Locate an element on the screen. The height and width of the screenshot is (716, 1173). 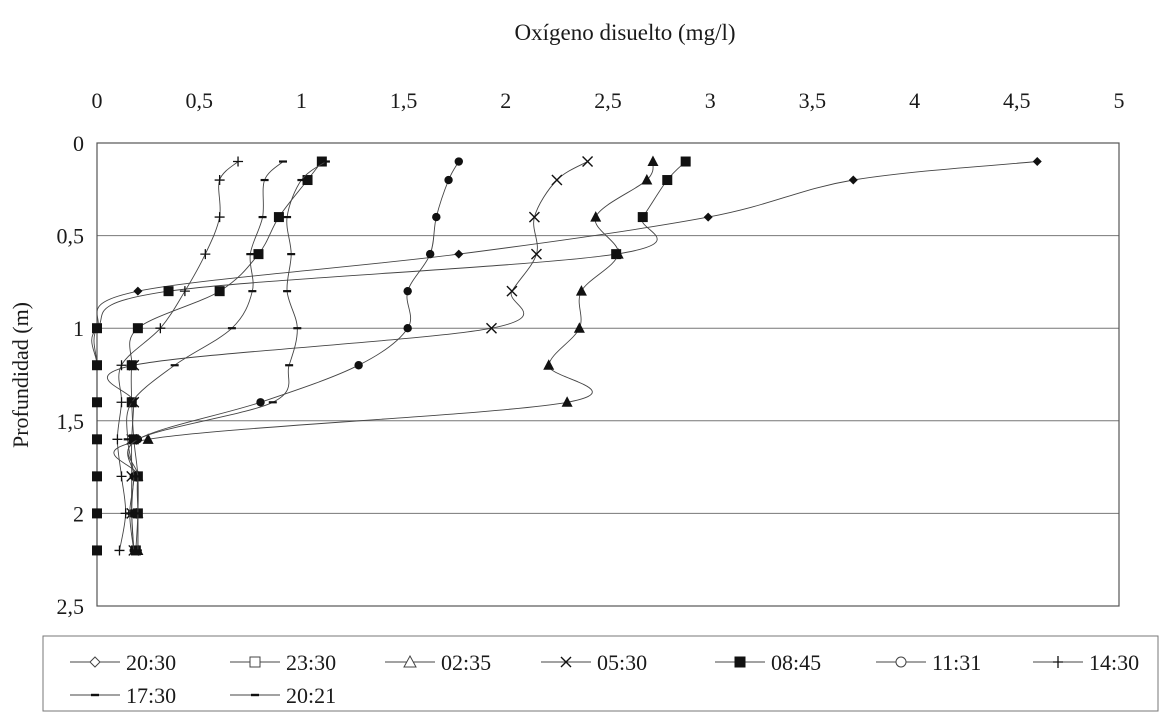
legend-item: 20:30 is located at coordinates (123, 662).